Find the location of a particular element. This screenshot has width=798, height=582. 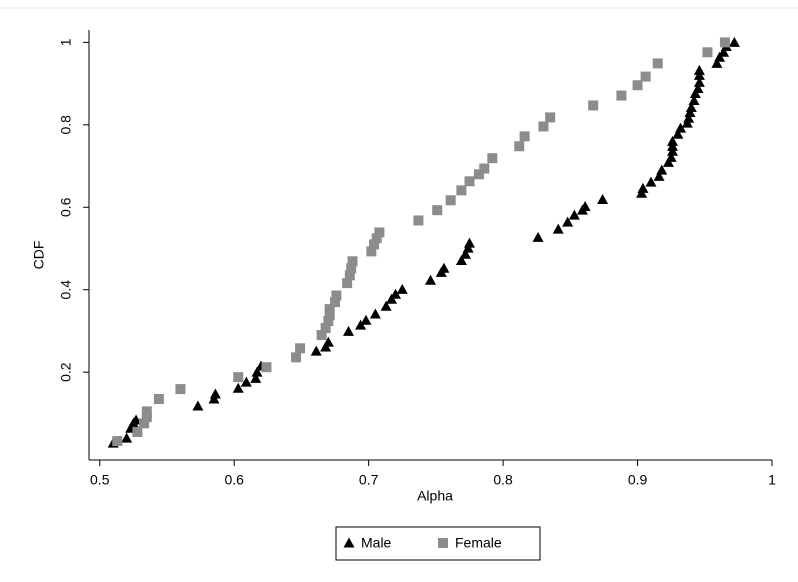

x-axis-label: Alpha is located at coordinates (435, 496).